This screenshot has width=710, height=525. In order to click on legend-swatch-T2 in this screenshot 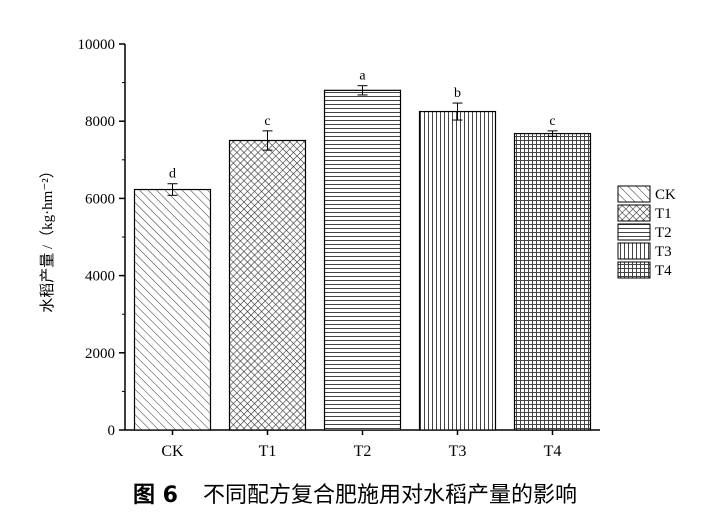, I will do `click(634, 232)`.